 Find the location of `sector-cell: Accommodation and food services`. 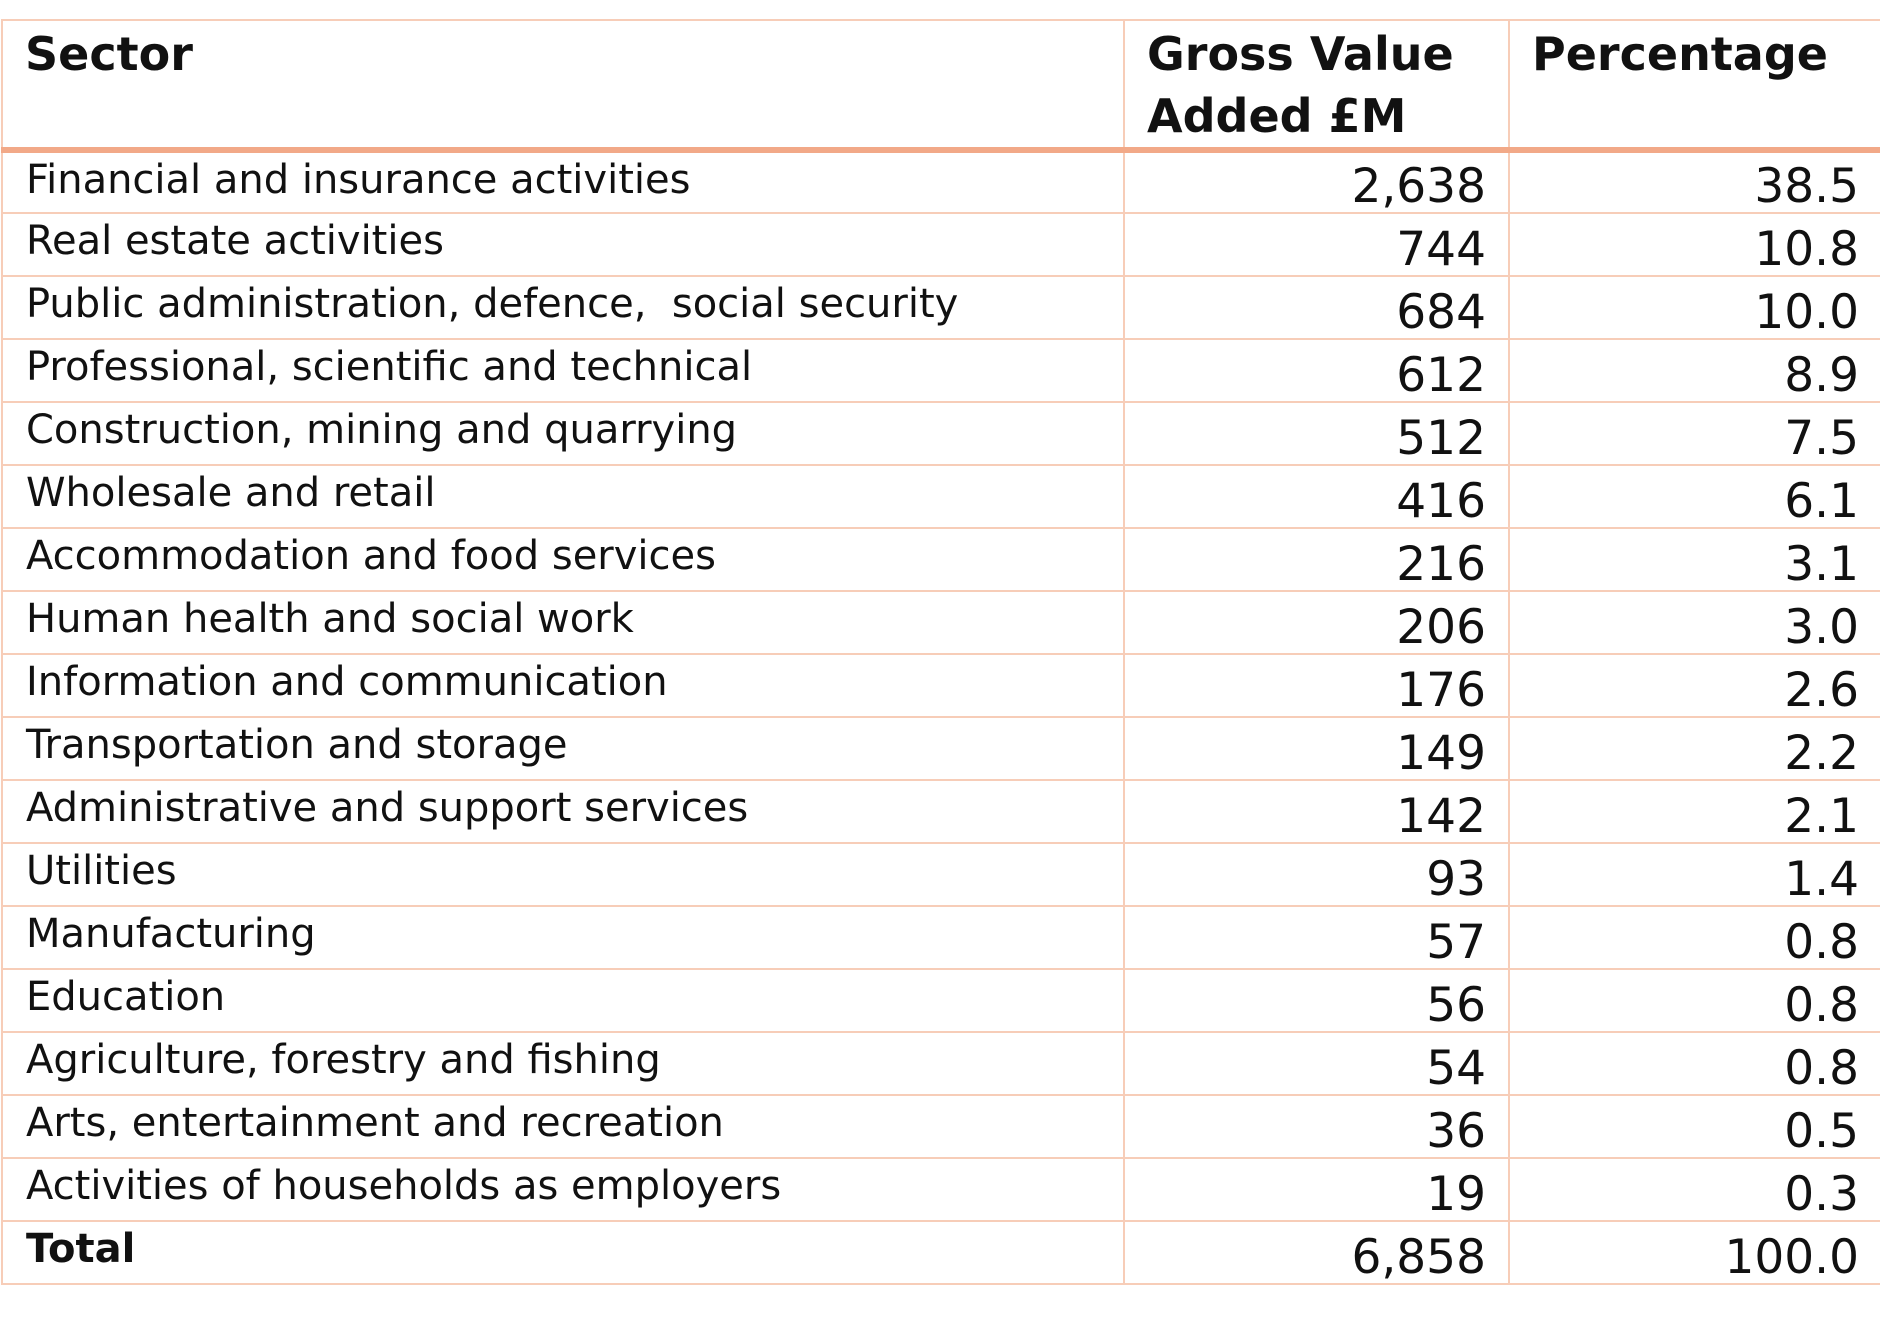

sector-cell: Accommodation and food services is located at coordinates (563, 559).